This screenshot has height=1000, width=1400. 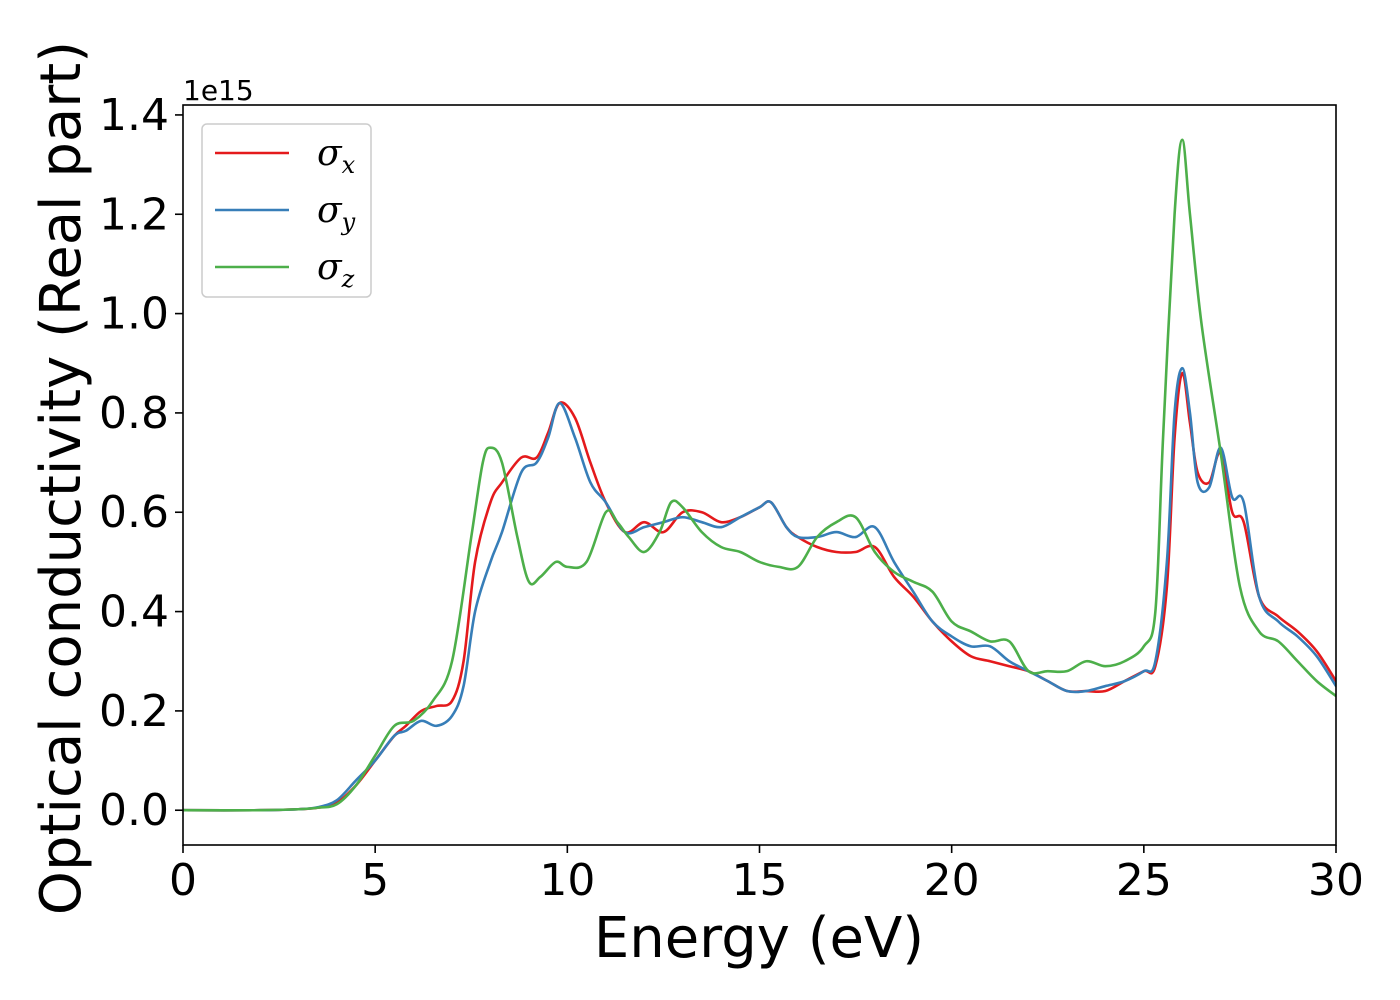 What do you see at coordinates (134, 711) in the screenshot?
I see `y-tick-label: 0.2` at bounding box center [134, 711].